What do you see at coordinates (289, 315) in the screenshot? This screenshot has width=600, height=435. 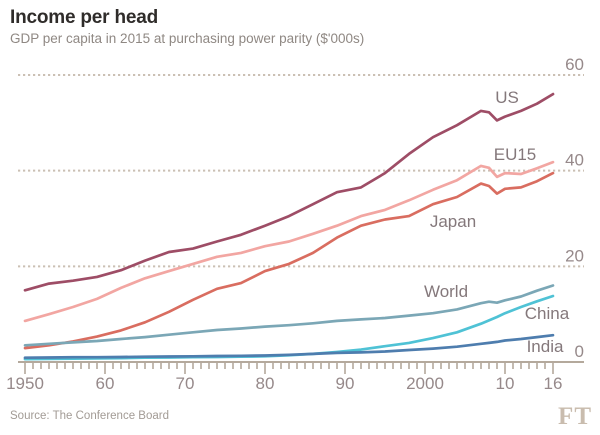 I see `series-line-world` at bounding box center [289, 315].